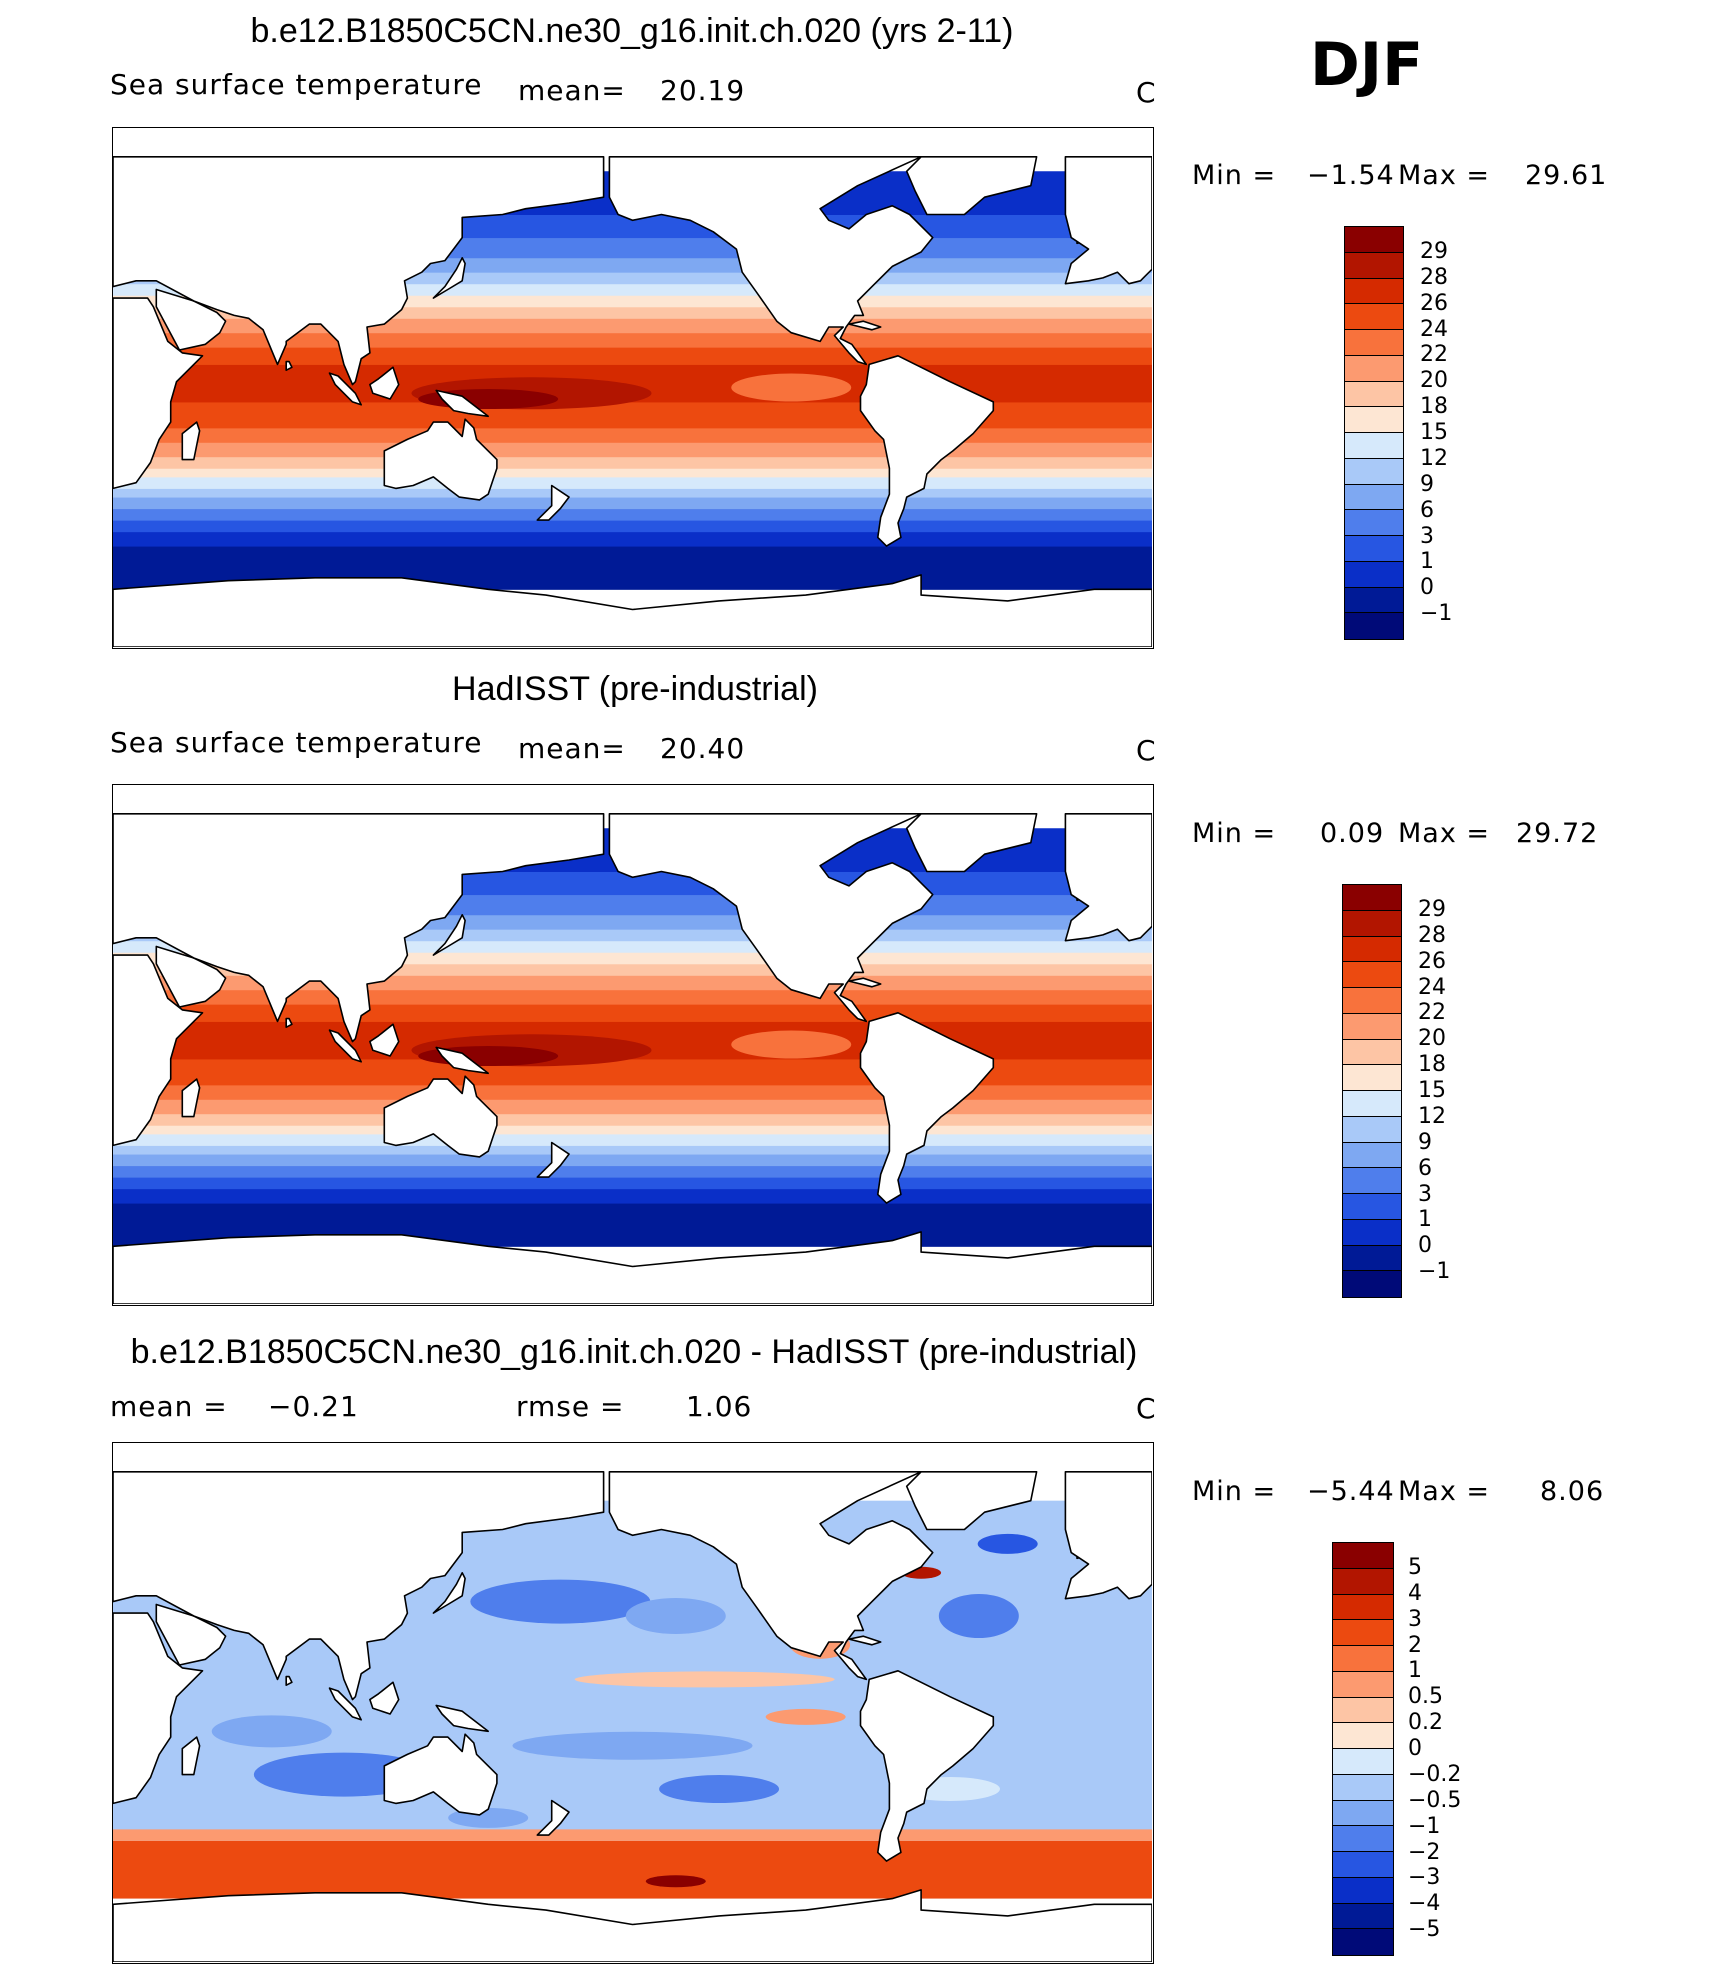 Image resolution: width=1710 pixels, height=1975 pixels. I want to click on units-label: C, so click(1146, 1408).